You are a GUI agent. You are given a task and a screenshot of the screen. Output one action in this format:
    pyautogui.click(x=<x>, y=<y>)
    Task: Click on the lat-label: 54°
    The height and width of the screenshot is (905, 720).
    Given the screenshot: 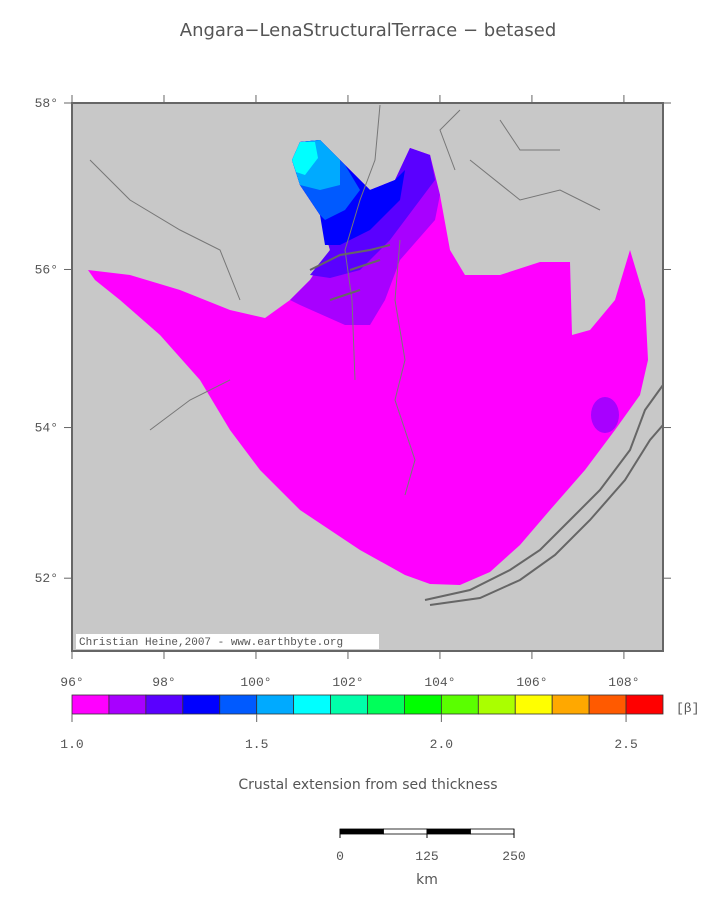 What is the action you would take?
    pyautogui.click(x=46, y=428)
    